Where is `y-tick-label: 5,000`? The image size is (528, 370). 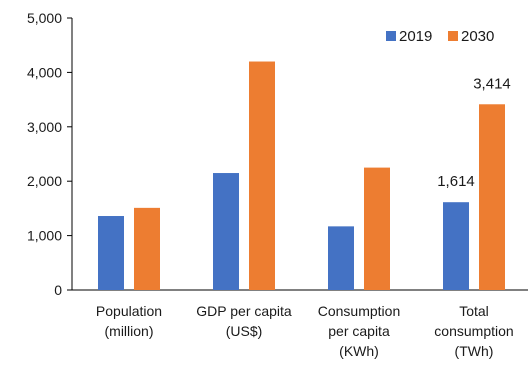
y-tick-label: 5,000 is located at coordinates (44, 18).